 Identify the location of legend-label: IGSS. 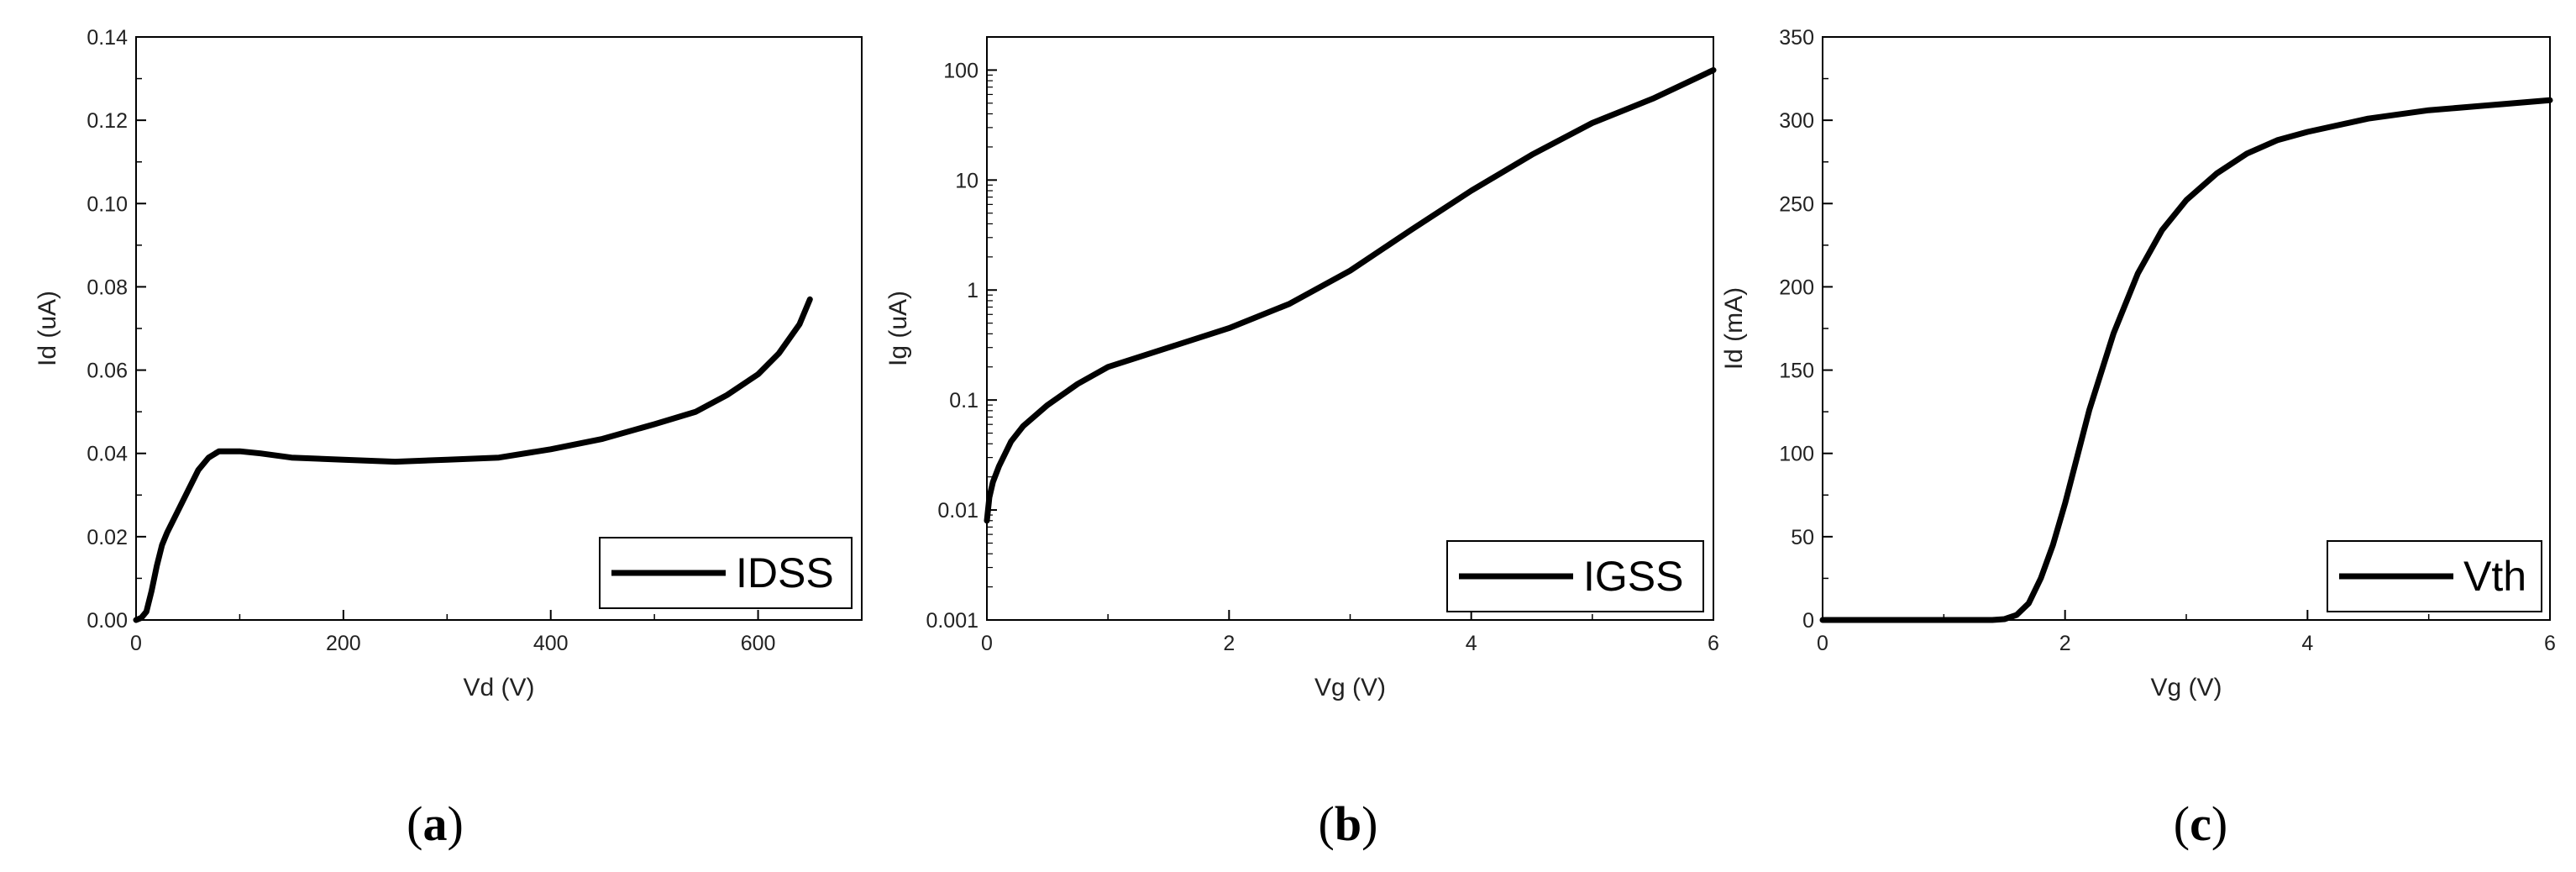
(1633, 576).